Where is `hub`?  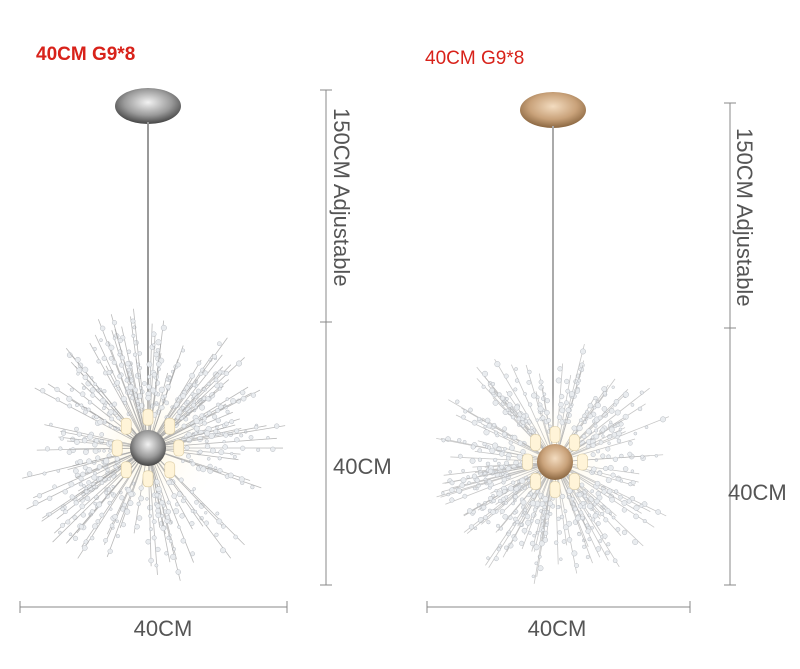 hub is located at coordinates (148, 448).